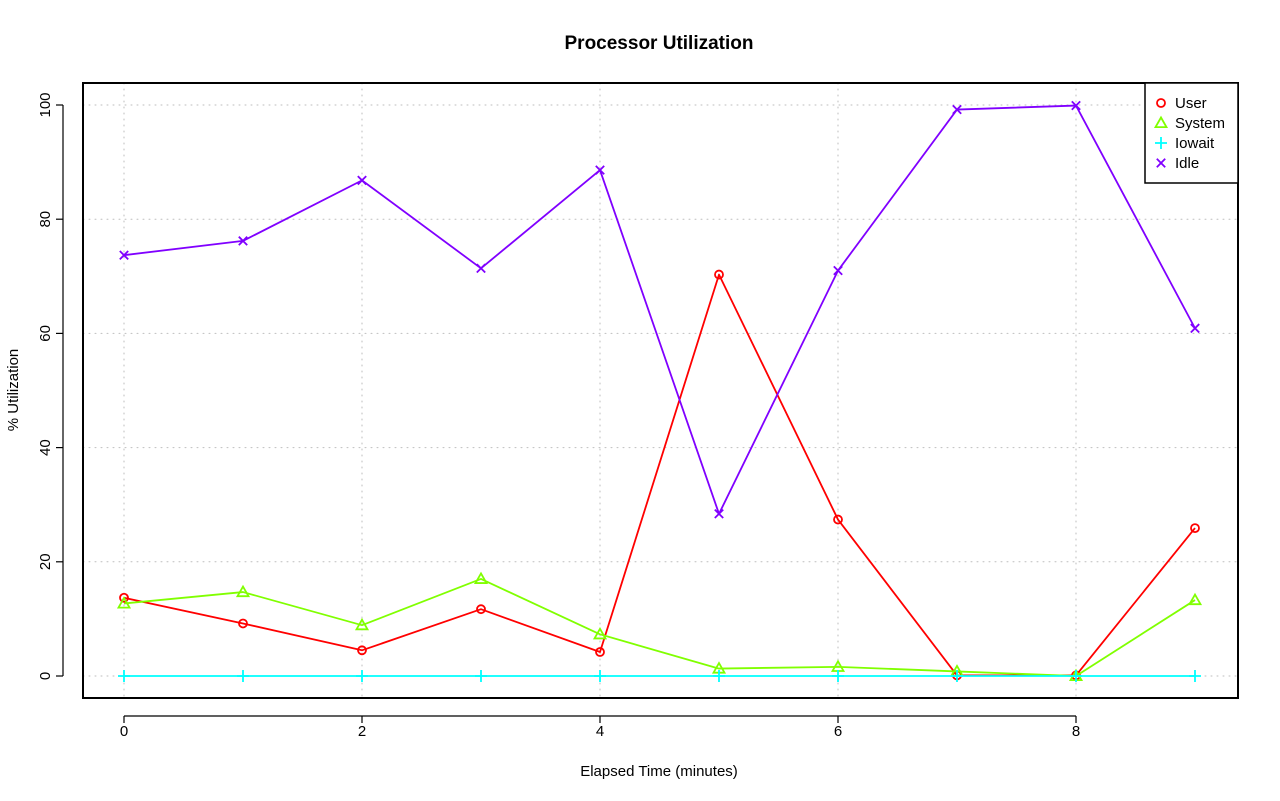 The image size is (1280, 801). I want to click on x-tick-label: 6, so click(838, 731).